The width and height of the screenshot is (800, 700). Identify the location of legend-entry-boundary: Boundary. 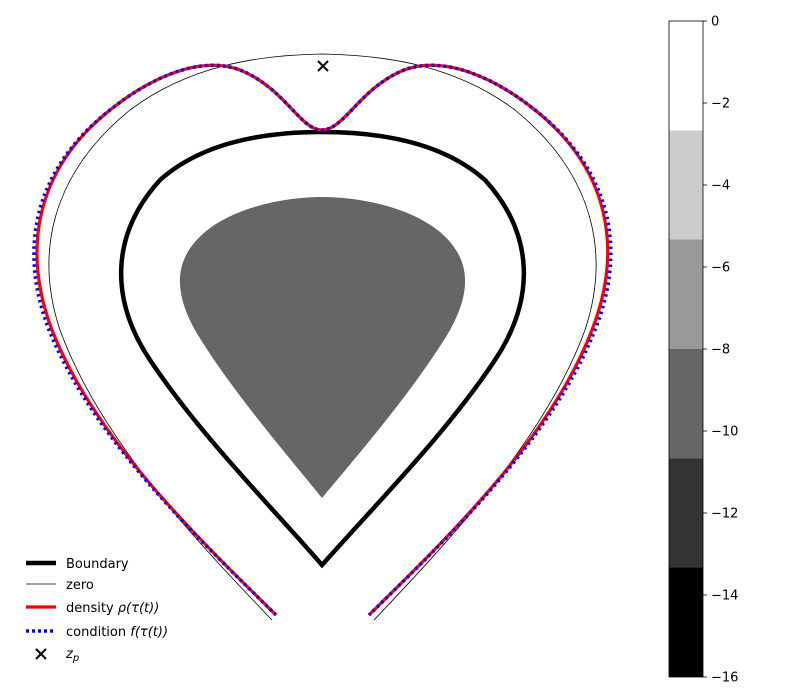
(77, 564).